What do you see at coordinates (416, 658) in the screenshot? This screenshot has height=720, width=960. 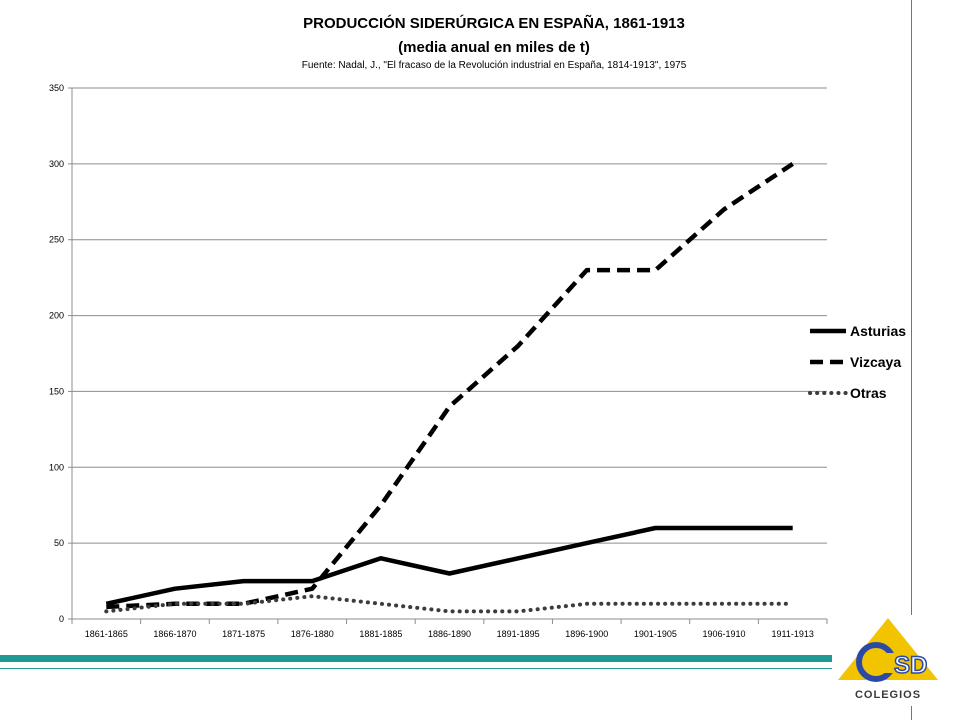 I see `accent-bar` at bounding box center [416, 658].